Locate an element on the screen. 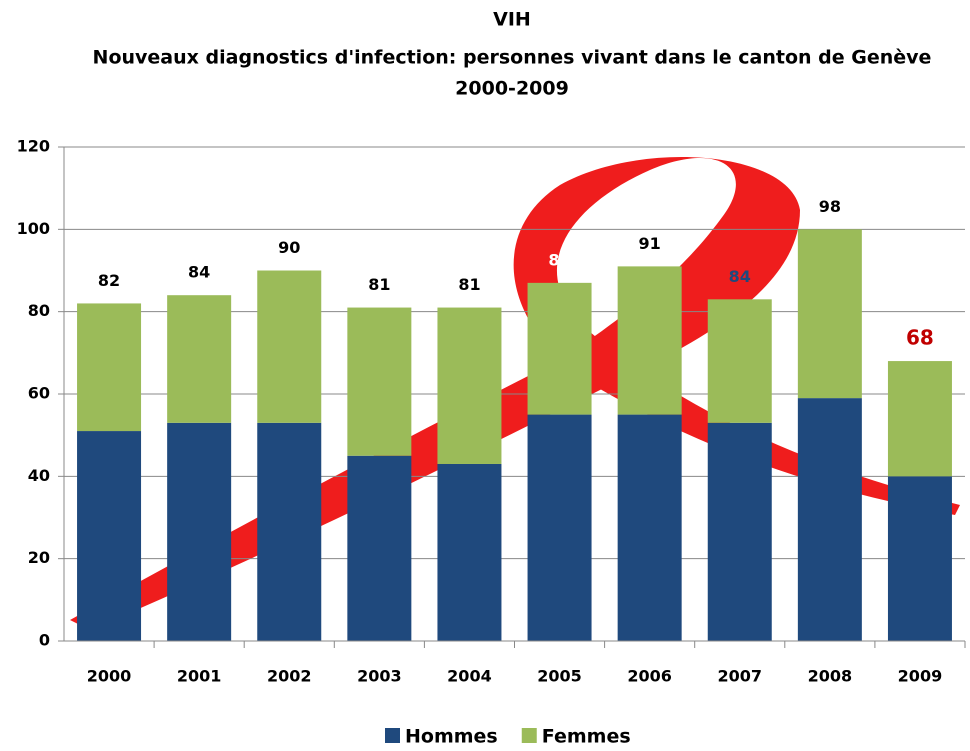  y-tick-label: 60 is located at coordinates (39, 393).